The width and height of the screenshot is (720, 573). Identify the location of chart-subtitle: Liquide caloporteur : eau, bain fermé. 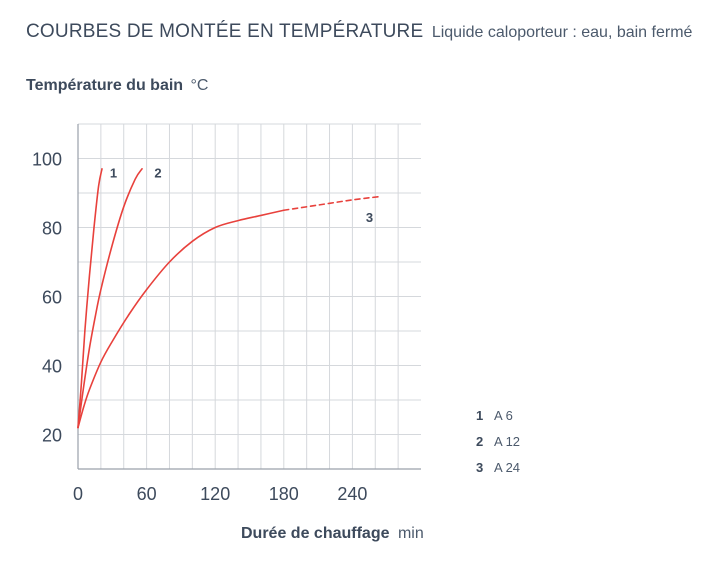
(562, 32).